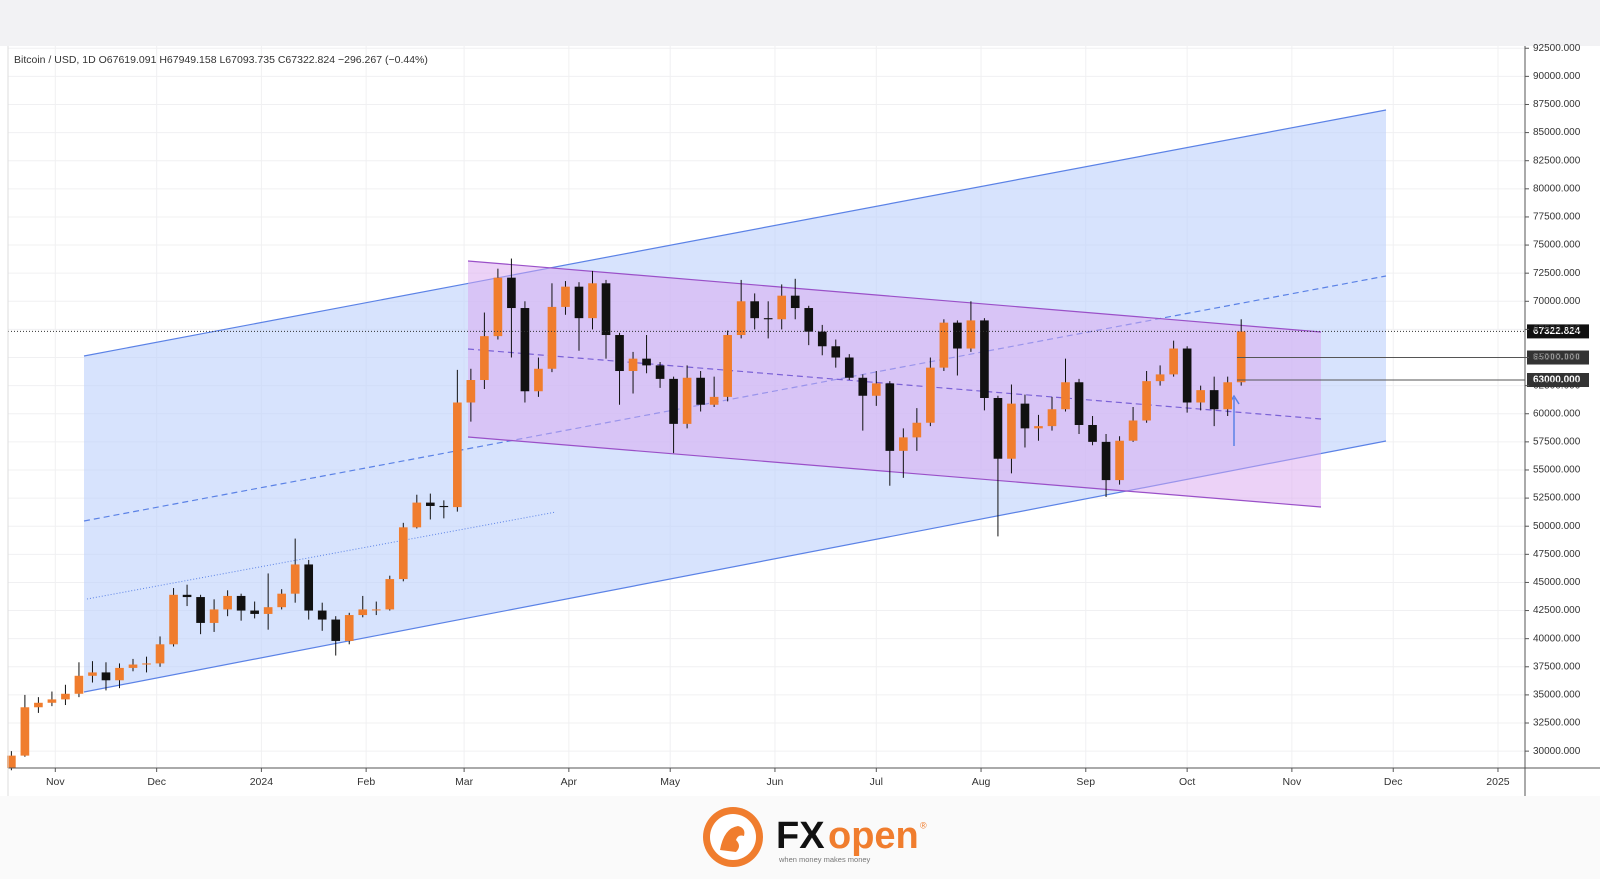 This screenshot has height=879, width=1600. I want to click on y-tick-label: 75000.000, so click(1557, 245).